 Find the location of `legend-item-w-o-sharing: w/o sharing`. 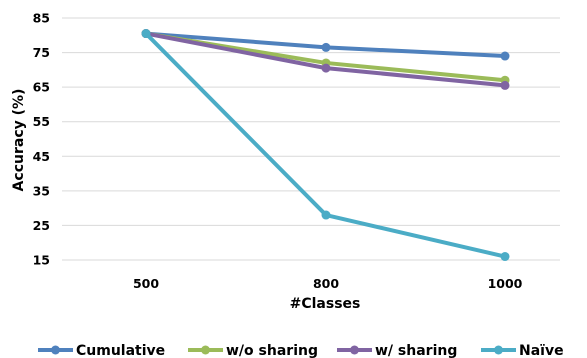

legend-item-w-o-sharing: w/o sharing is located at coordinates (253, 350).